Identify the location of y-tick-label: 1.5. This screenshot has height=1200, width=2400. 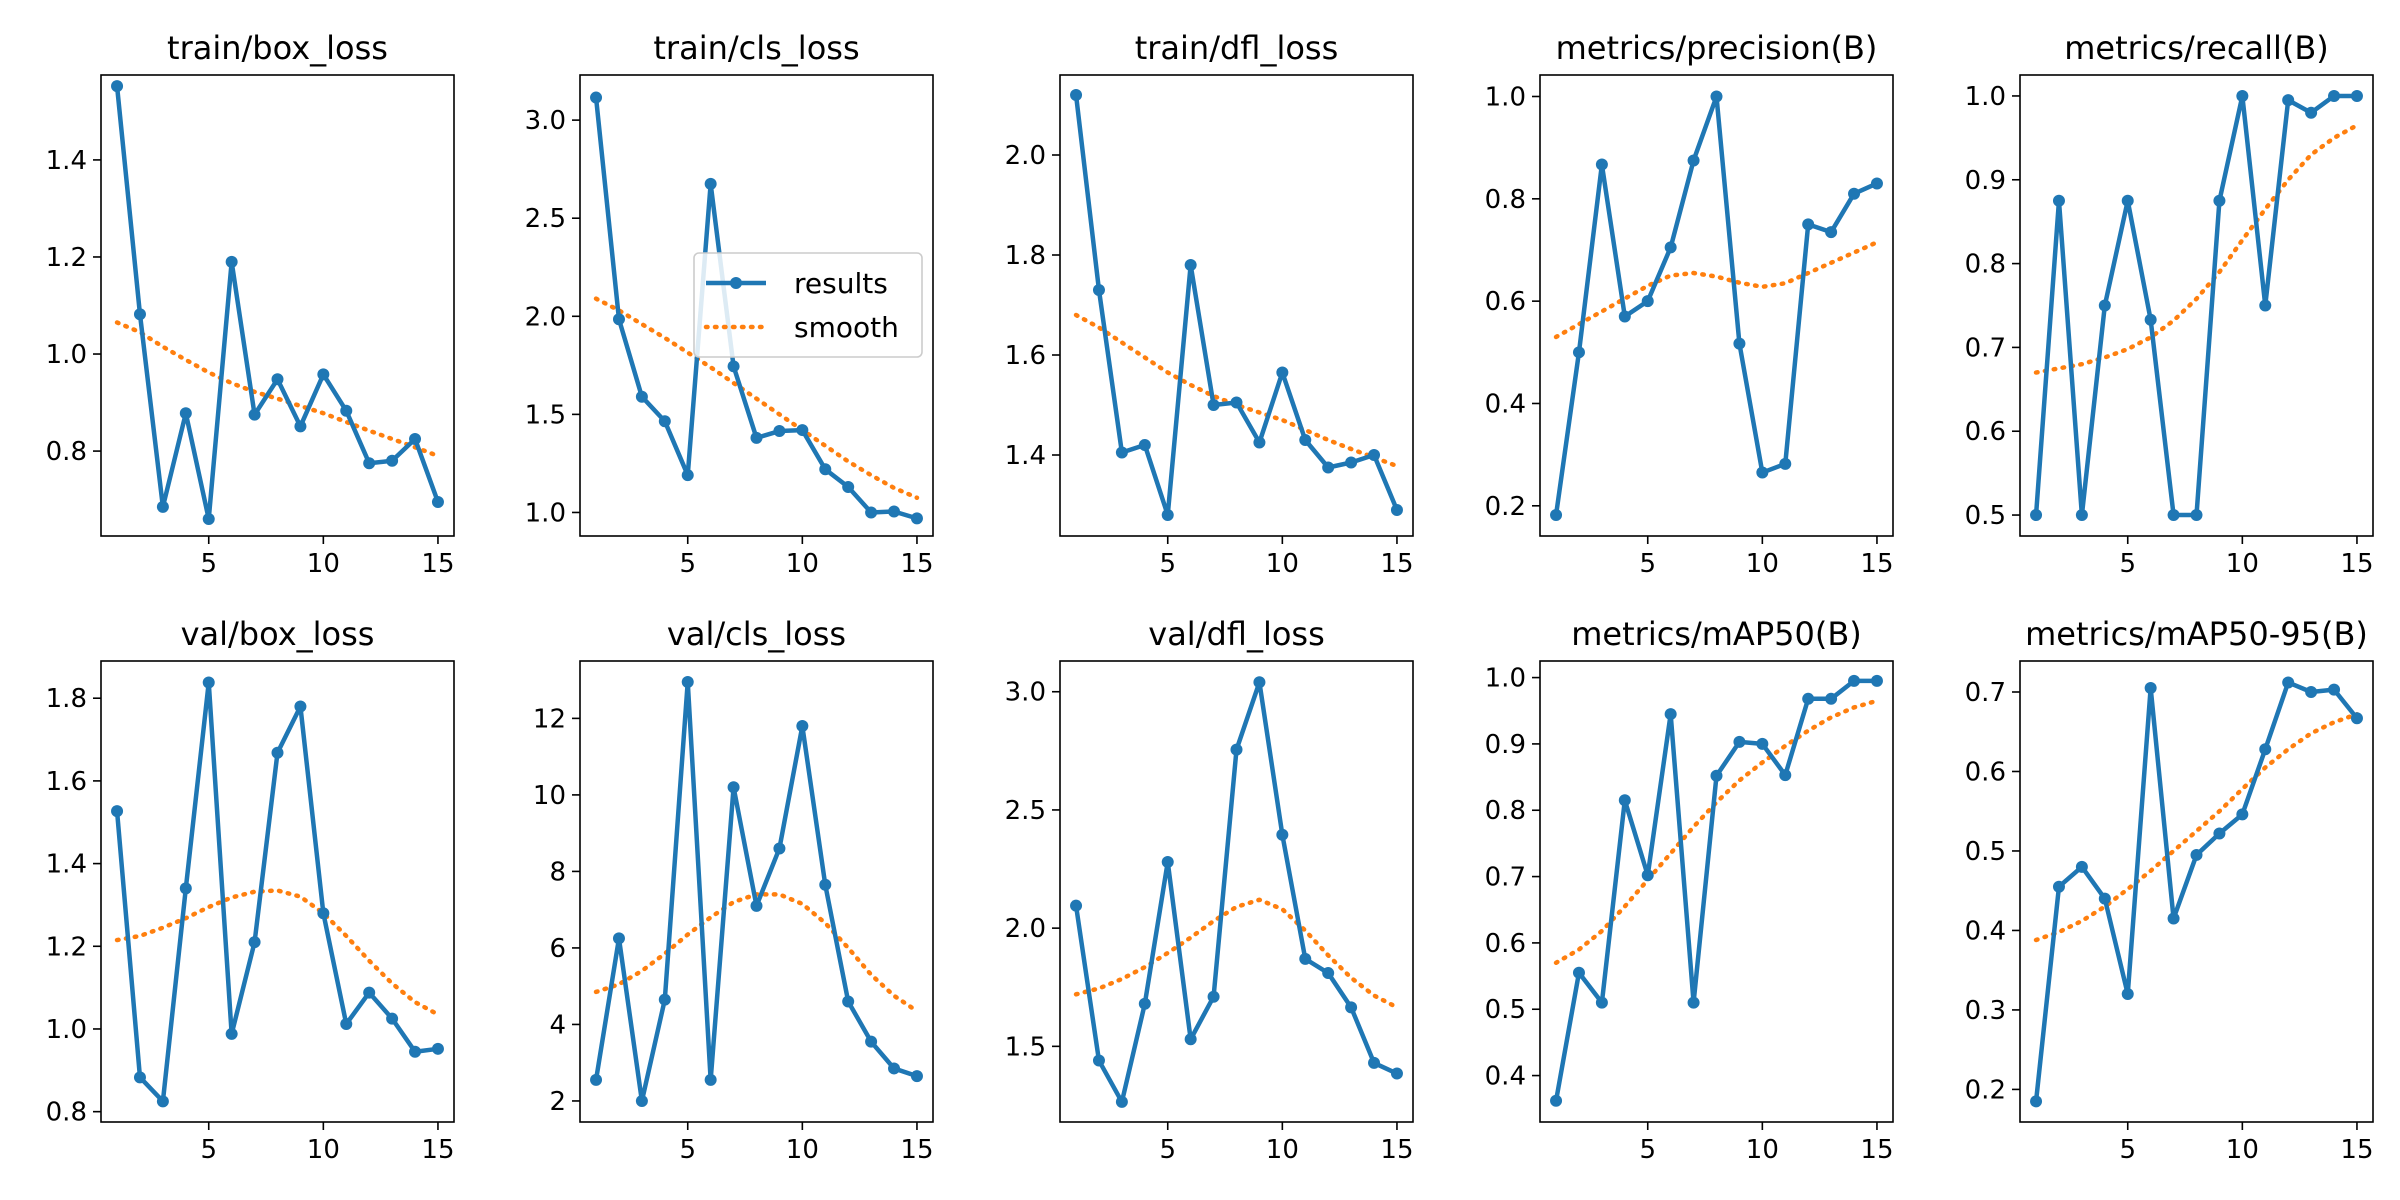
(1025, 1047).